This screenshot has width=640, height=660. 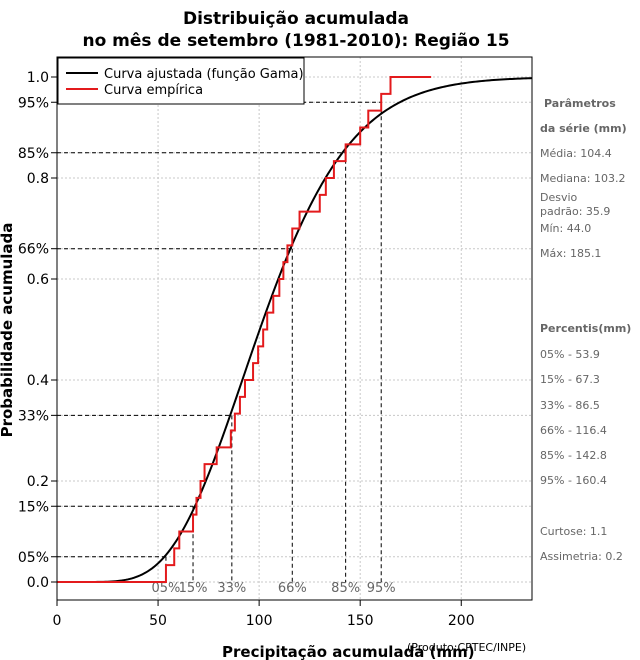 I want to click on params-subheading: da série (mm), so click(x=583, y=128).